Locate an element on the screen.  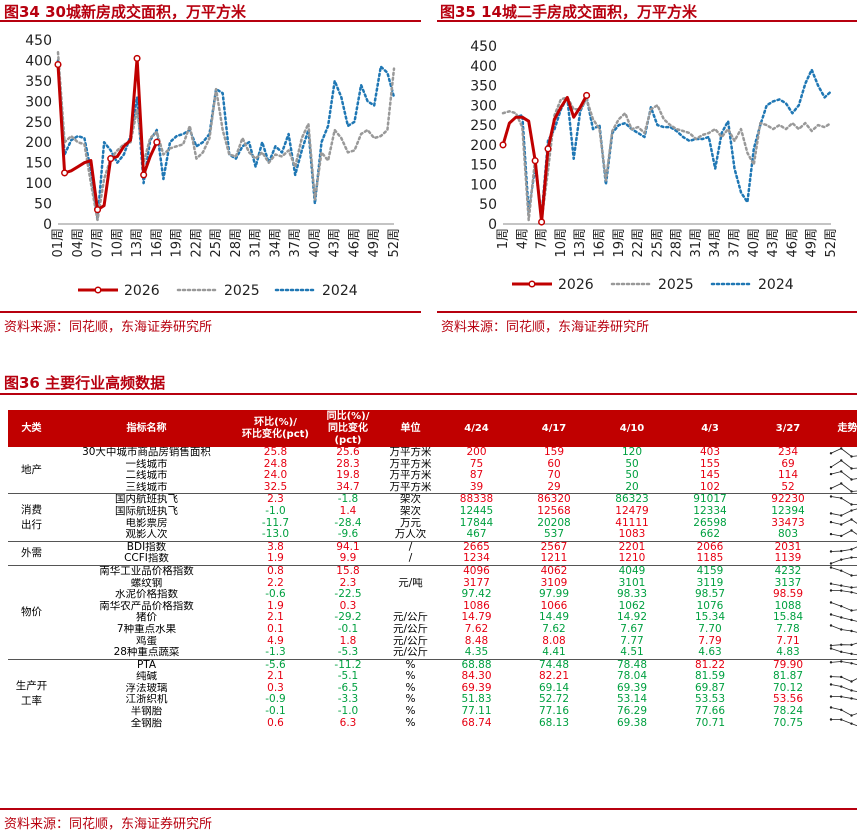
yoy-change: -0.1 is located at coordinates (348, 629).